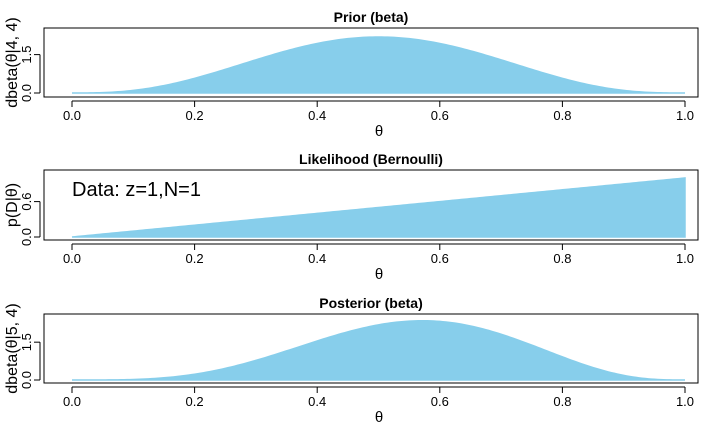  Describe the element at coordinates (370, 303) in the screenshot. I see `chart-title: Posterior (beta)` at that location.